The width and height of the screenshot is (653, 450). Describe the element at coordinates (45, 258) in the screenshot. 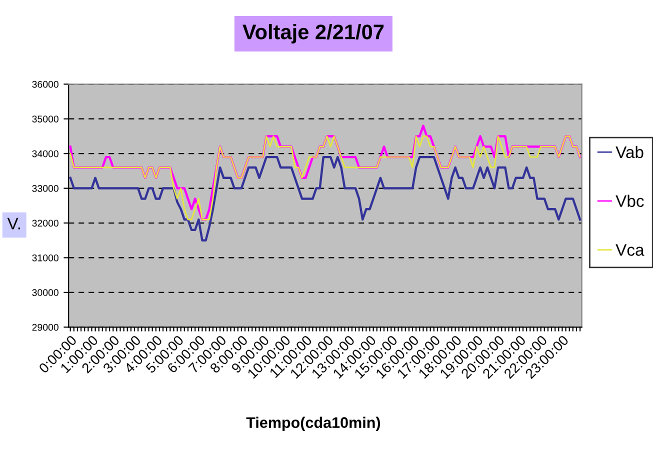

I see `y-tick-label: 31000` at that location.